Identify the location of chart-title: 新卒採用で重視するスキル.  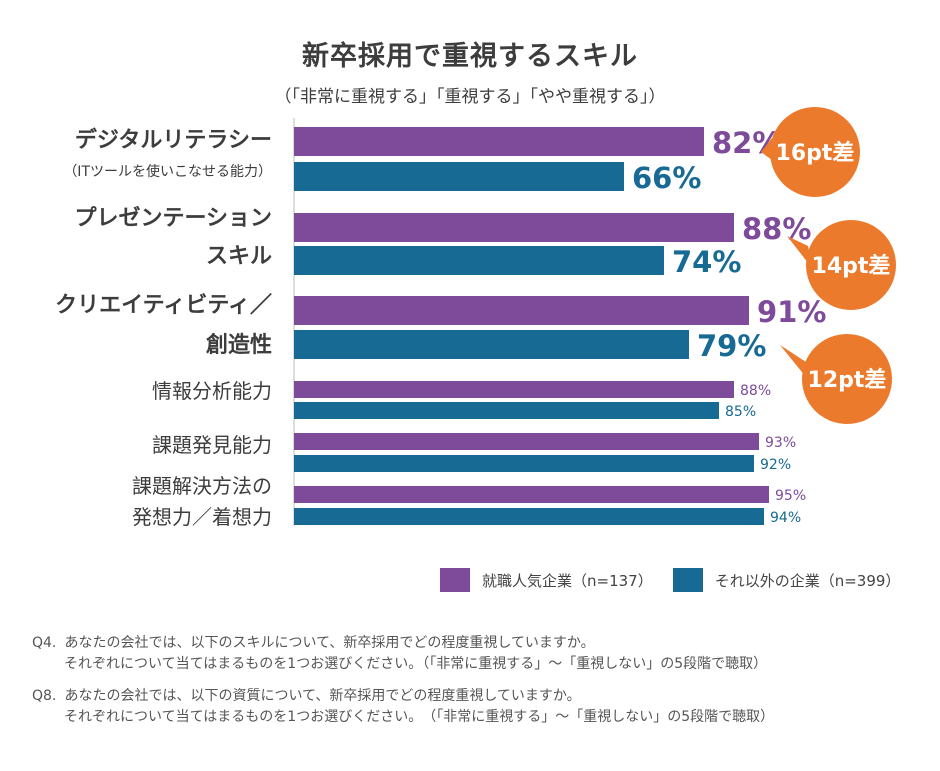
(470, 56).